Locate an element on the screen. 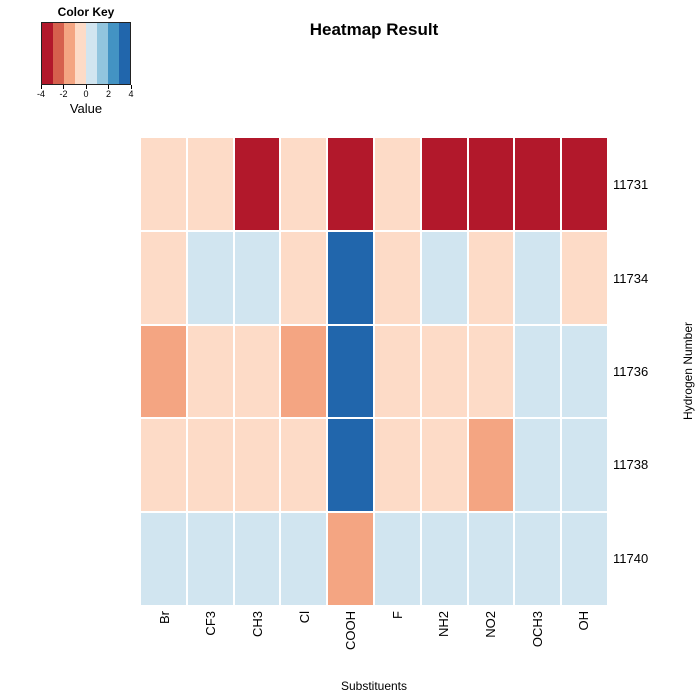 The width and height of the screenshot is (700, 700). col-label: OCH3 is located at coordinates (537, 629).